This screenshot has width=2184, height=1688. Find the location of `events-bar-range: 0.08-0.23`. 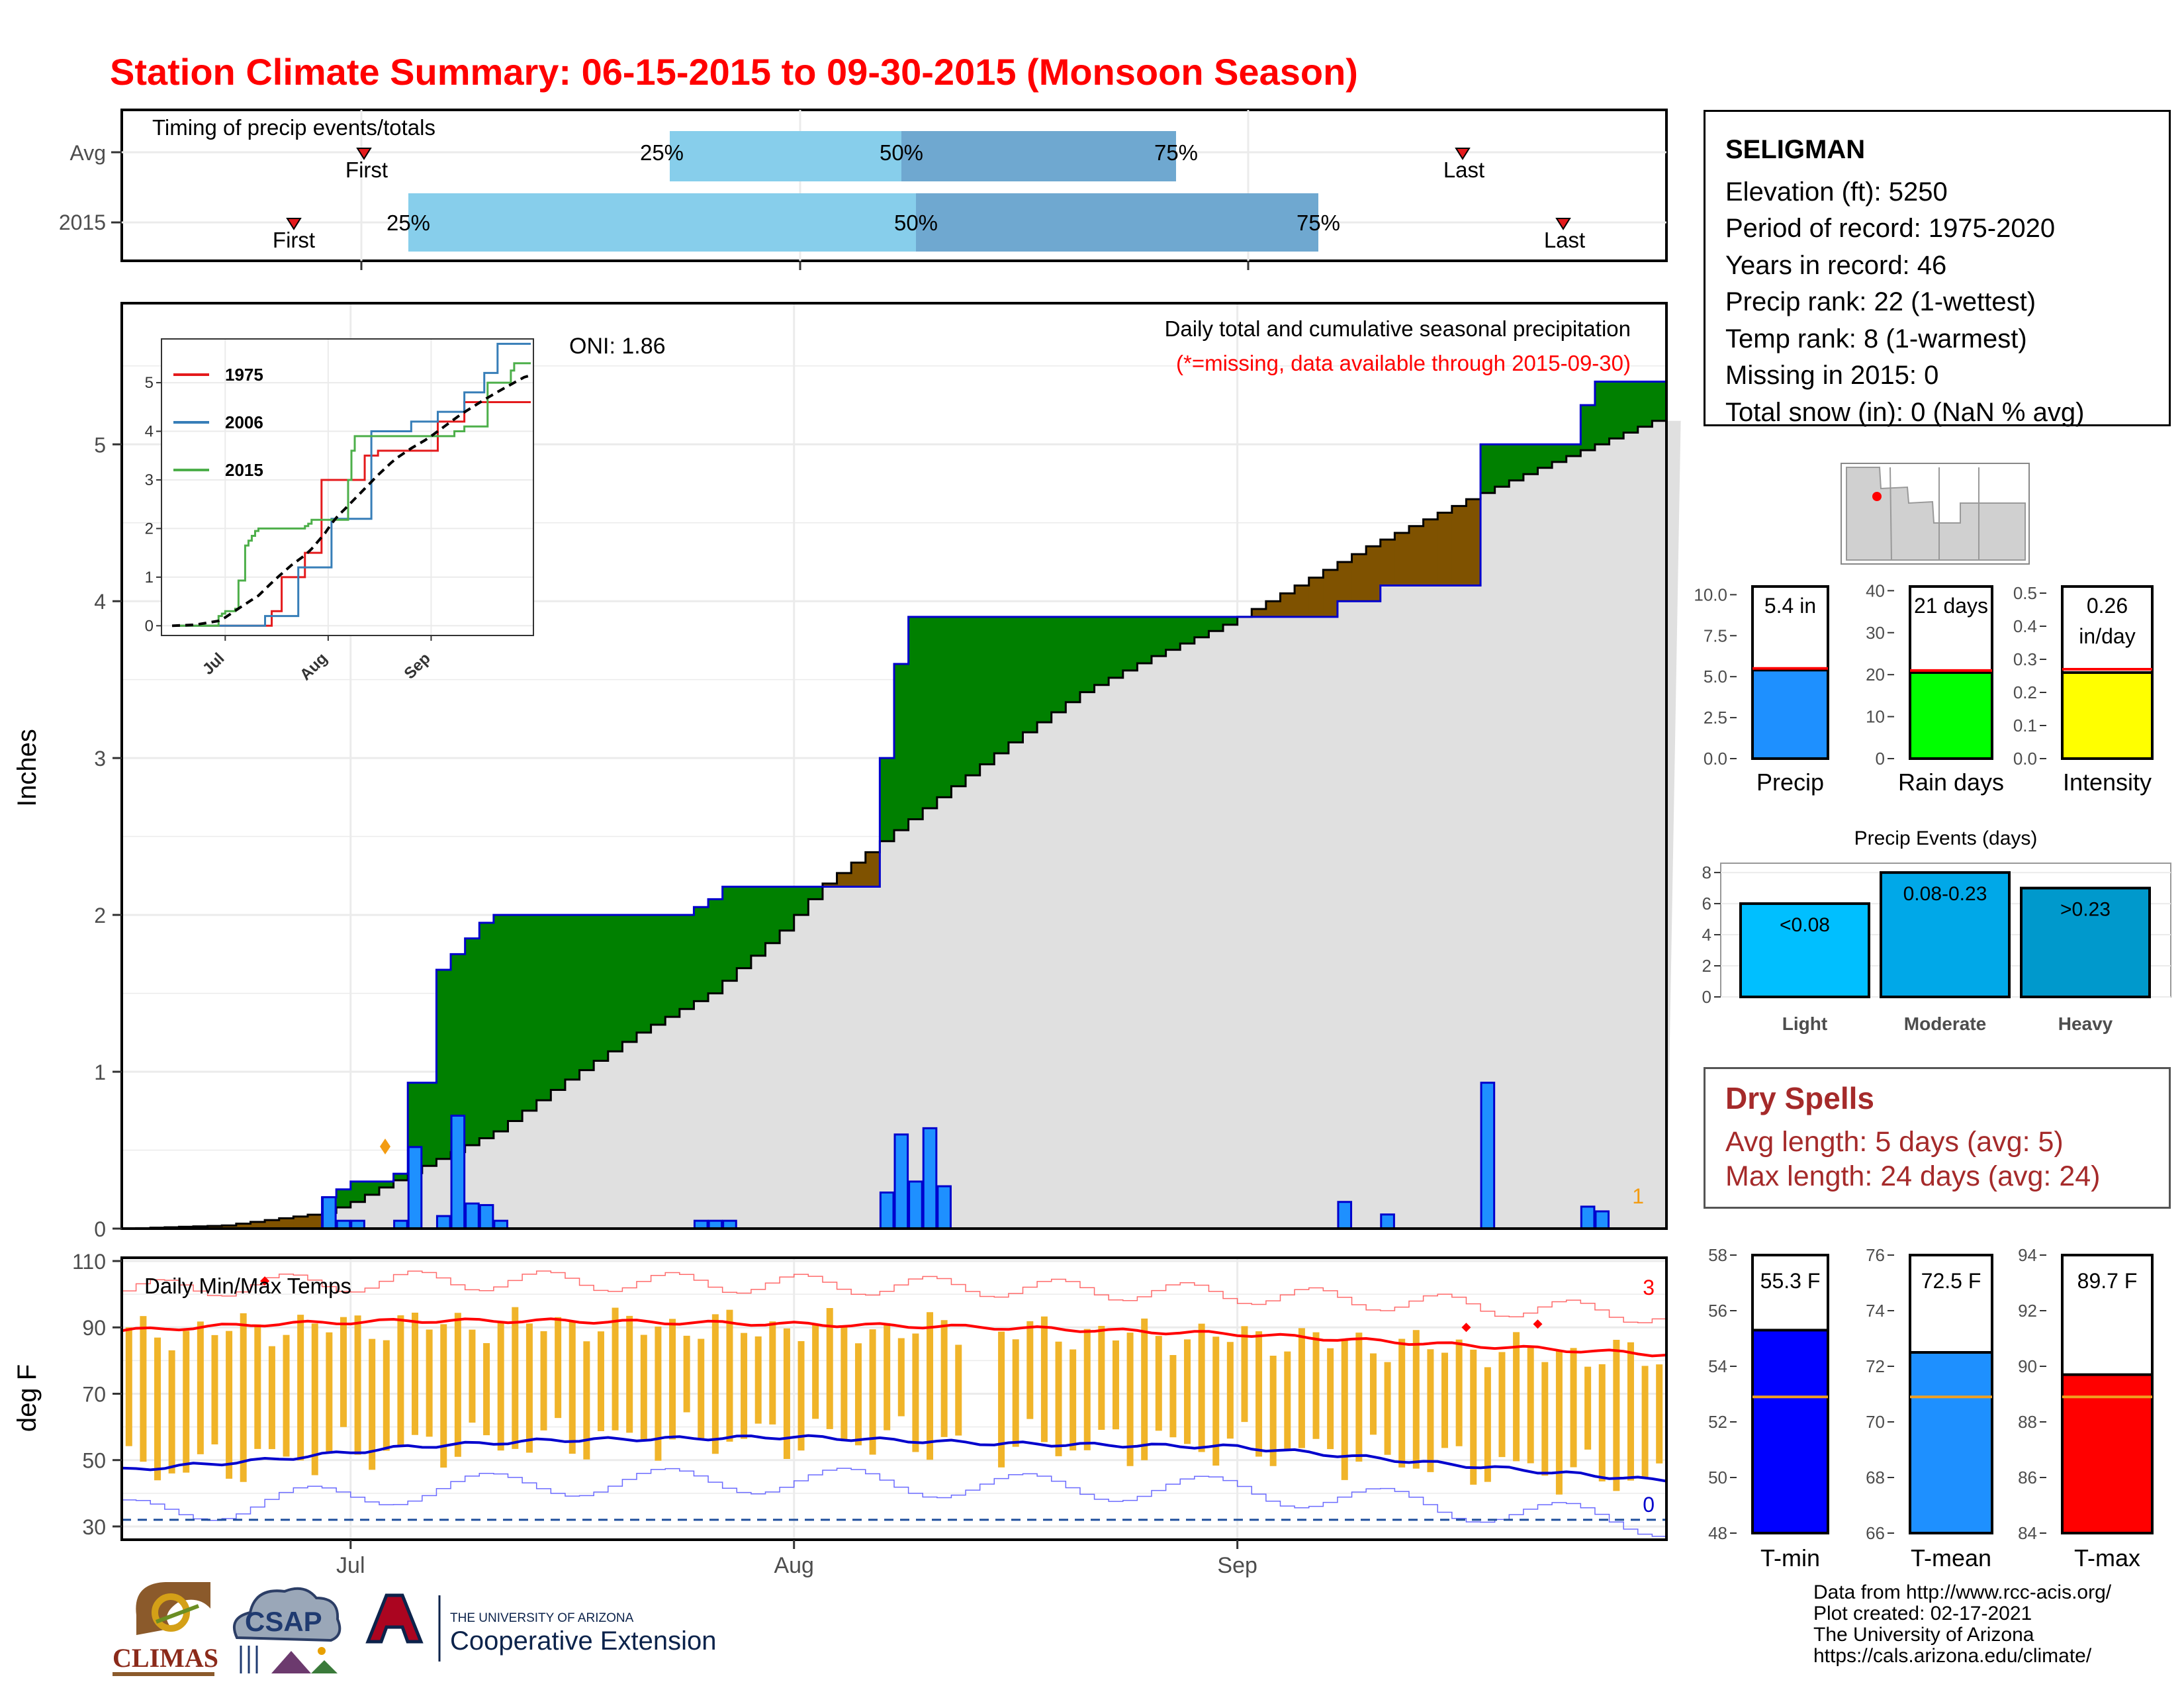

events-bar-range: 0.08-0.23 is located at coordinates (1945, 894).